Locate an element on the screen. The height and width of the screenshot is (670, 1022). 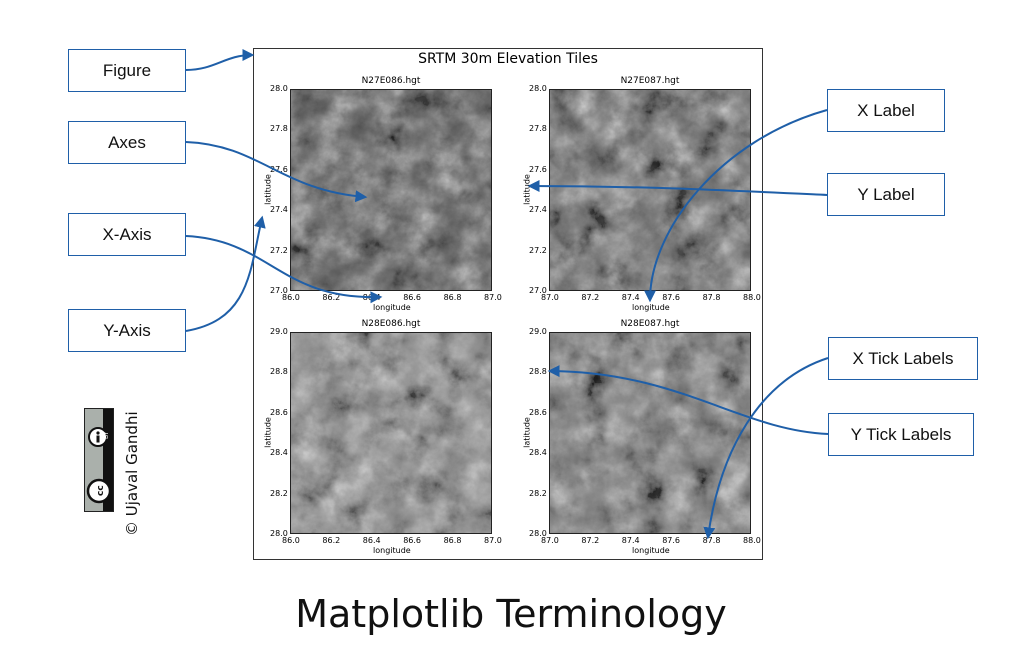
cc-by-license-badge: BY cc is located at coordinates (99, 460).